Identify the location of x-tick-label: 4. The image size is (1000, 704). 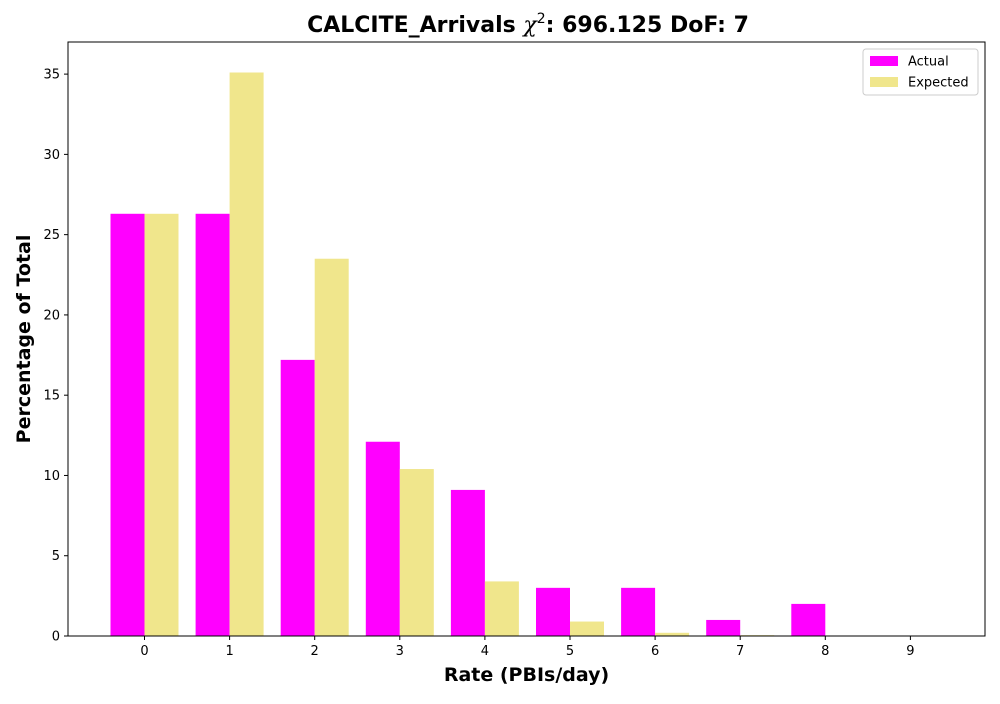
(485, 651).